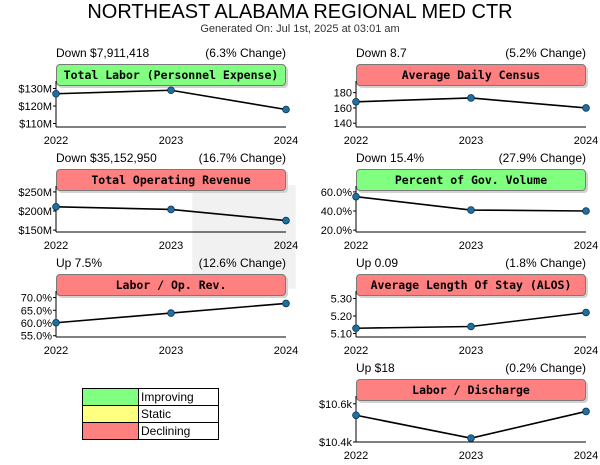  I want to click on chart-6-change-text: Up 0.09, so click(377, 263).